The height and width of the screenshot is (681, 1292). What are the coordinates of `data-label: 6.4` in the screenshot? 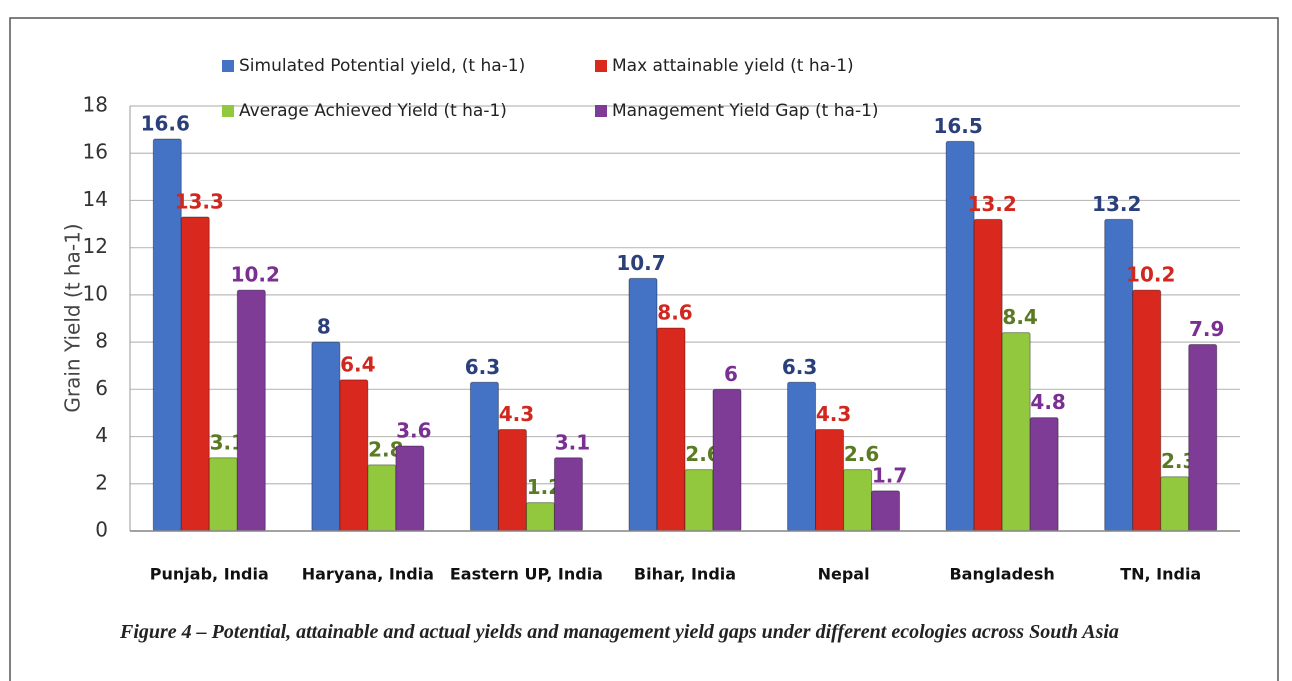 It's located at (357, 364).